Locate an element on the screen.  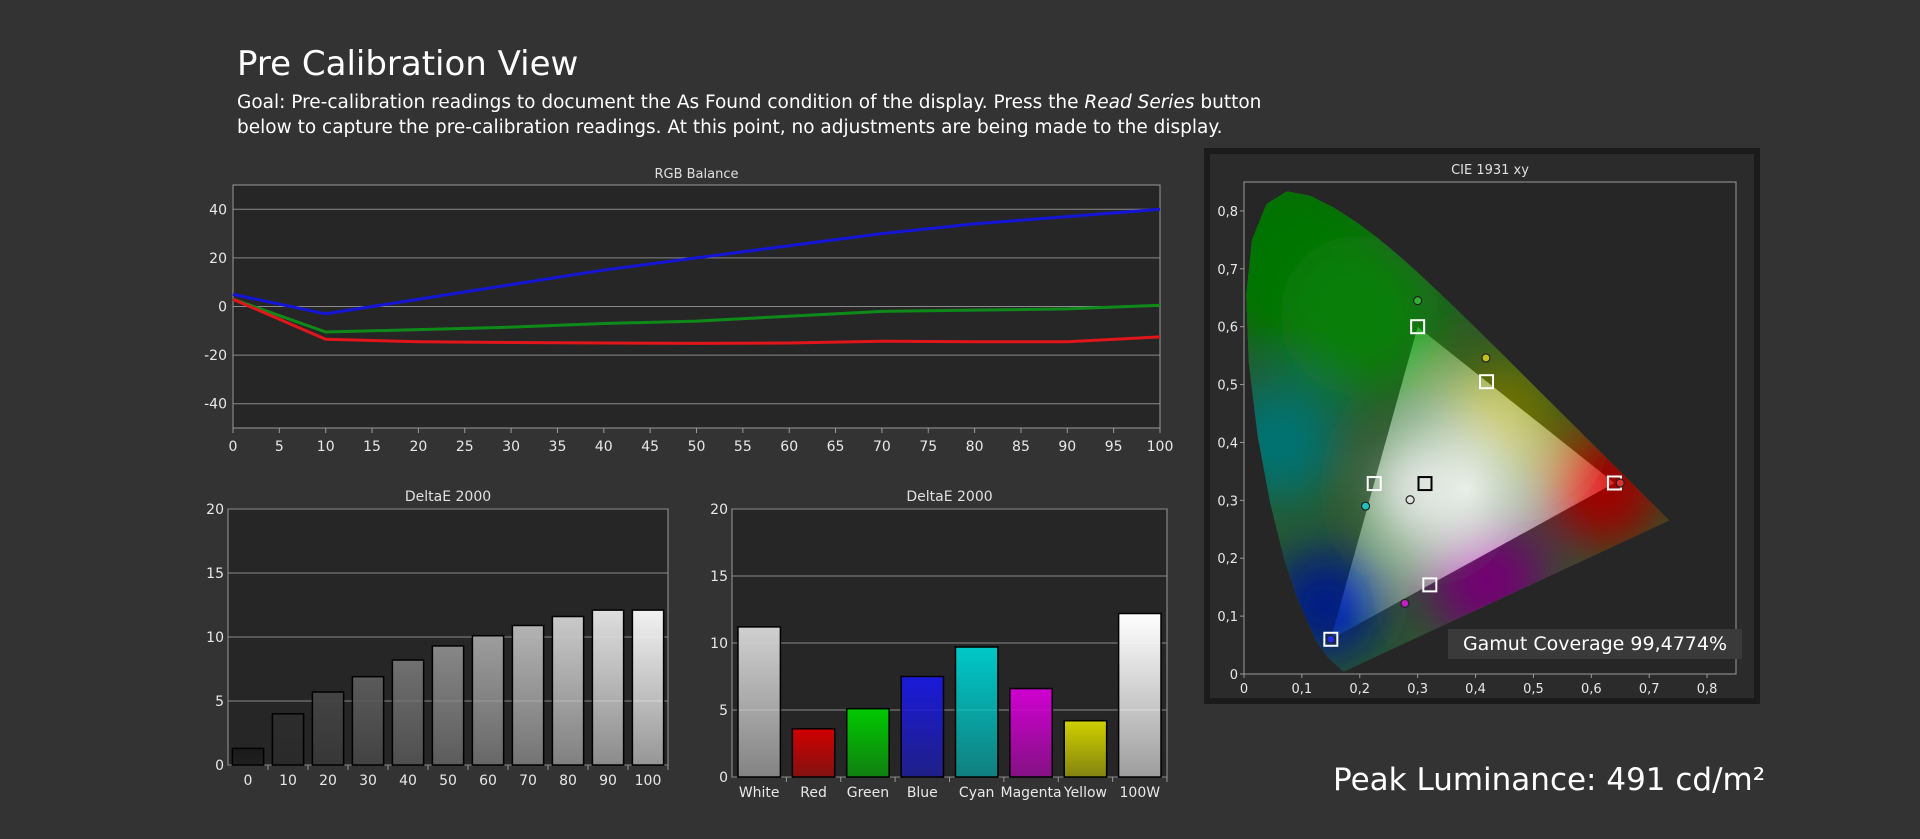
read-series-reference: Read Series is located at coordinates (1139, 102).